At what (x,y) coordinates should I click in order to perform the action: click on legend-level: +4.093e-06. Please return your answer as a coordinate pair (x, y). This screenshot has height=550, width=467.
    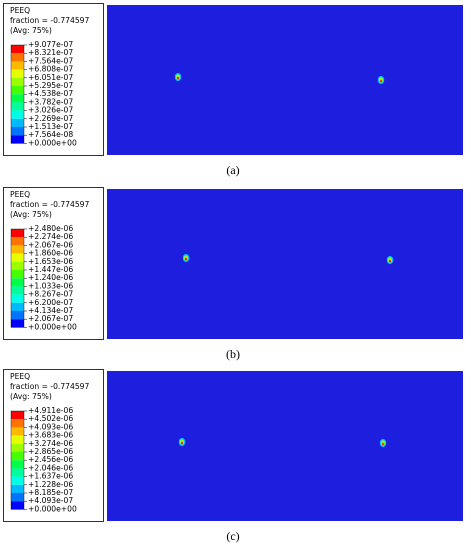
    Looking at the image, I should click on (50, 426).